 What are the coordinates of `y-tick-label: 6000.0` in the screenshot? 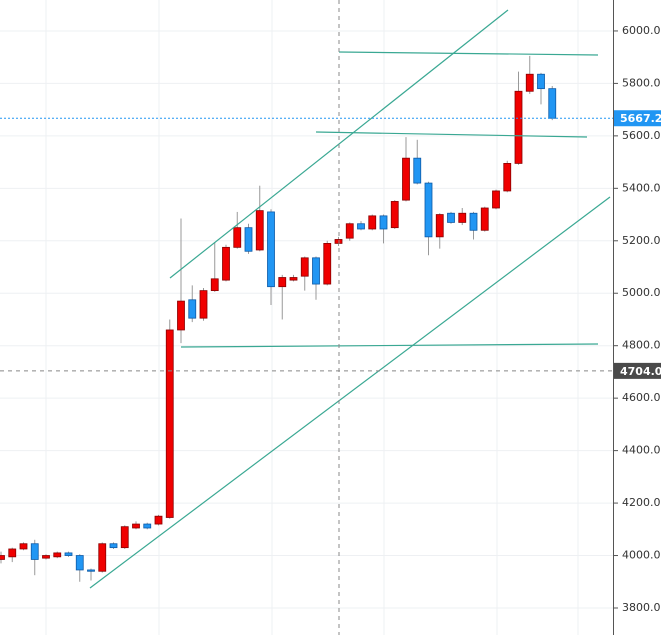 It's located at (641, 30).